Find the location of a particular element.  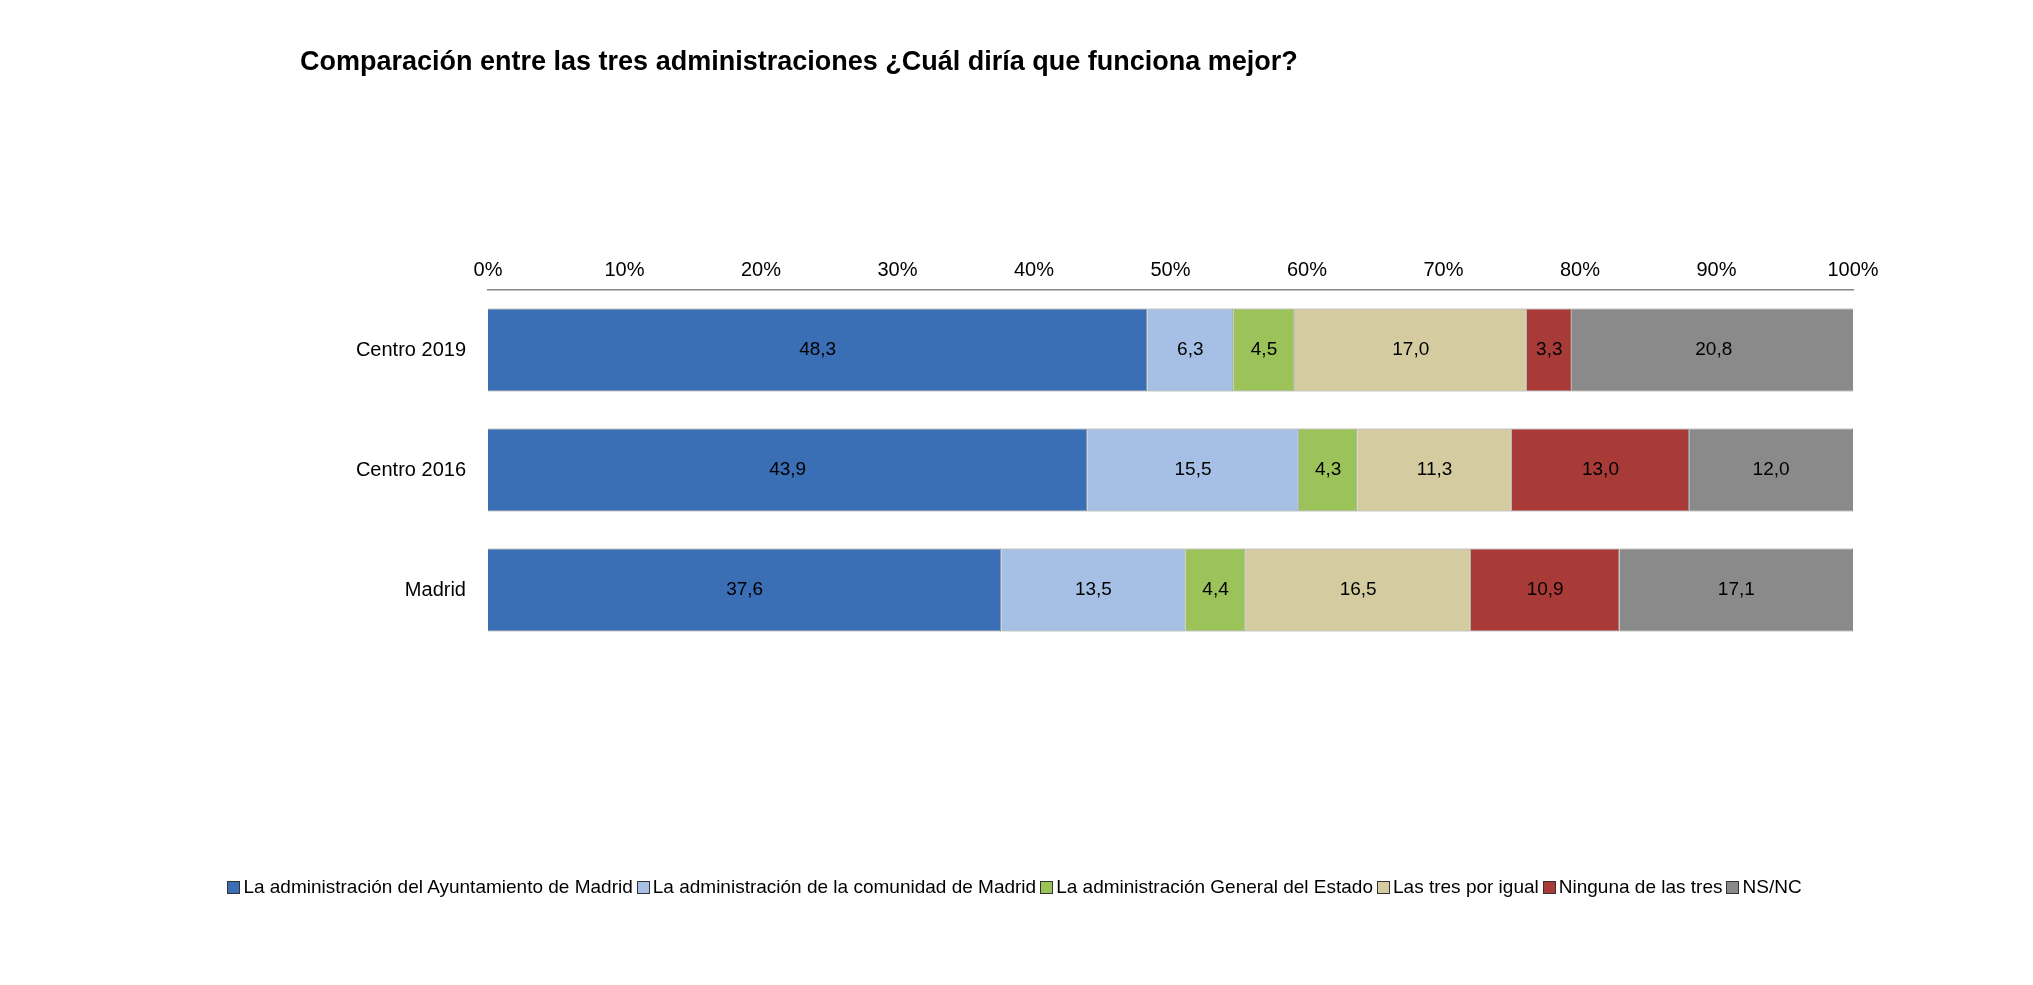

text: 4,3 is located at coordinates (1328, 469).